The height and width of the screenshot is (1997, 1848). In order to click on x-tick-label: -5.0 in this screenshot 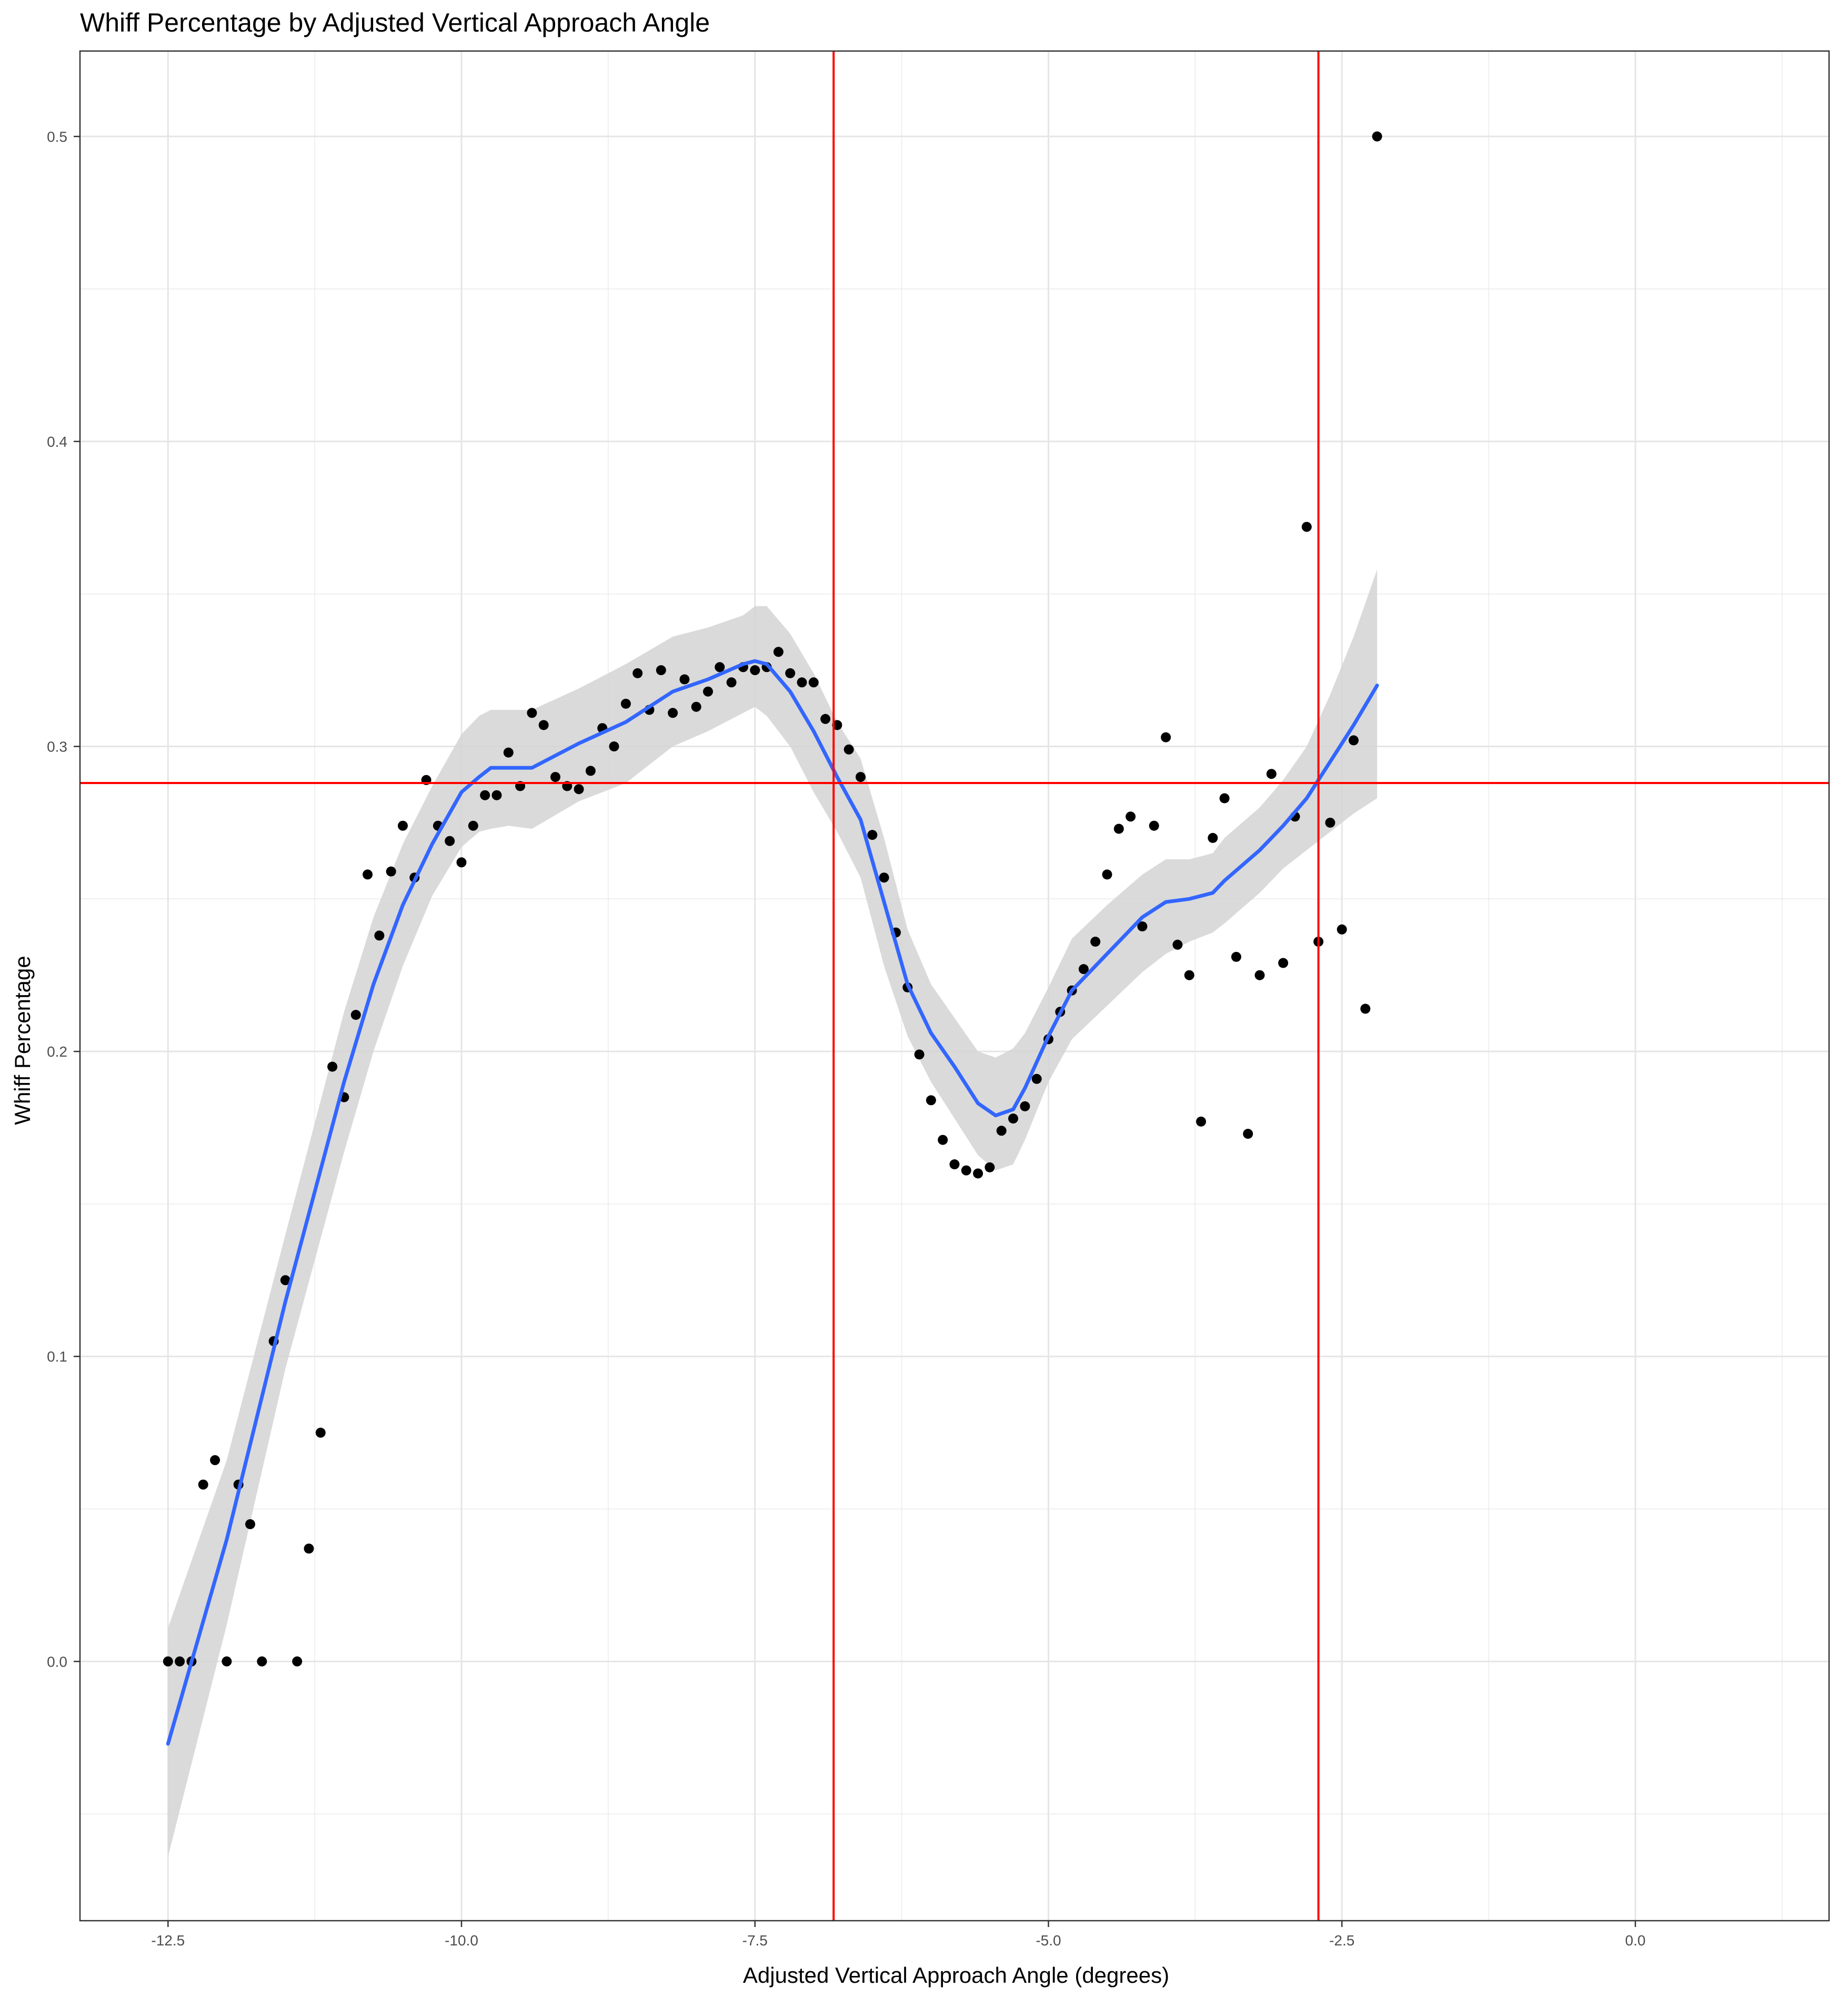, I will do `click(1048, 1940)`.